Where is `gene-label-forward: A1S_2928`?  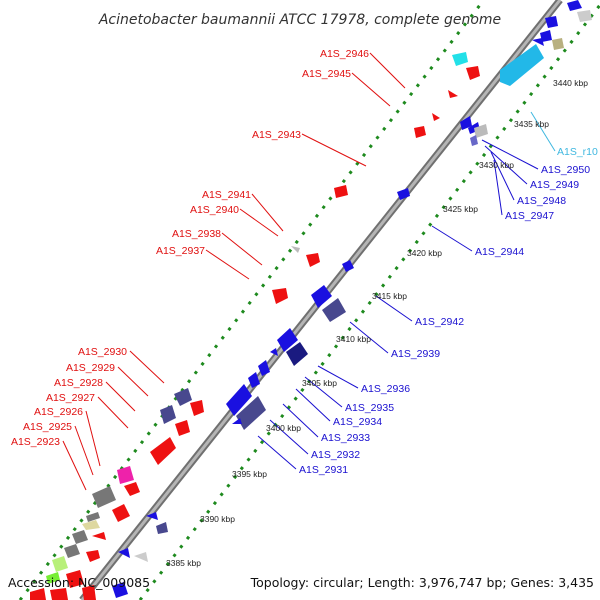 gene-label-forward: A1S_2928 is located at coordinates (78, 383).